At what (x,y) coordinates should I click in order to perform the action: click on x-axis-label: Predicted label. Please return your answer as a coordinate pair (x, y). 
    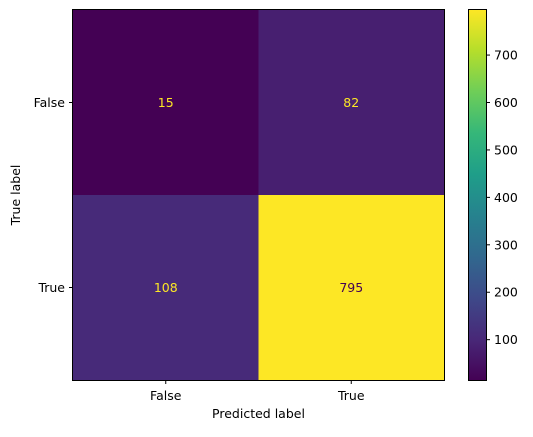
    Looking at the image, I should click on (258, 413).